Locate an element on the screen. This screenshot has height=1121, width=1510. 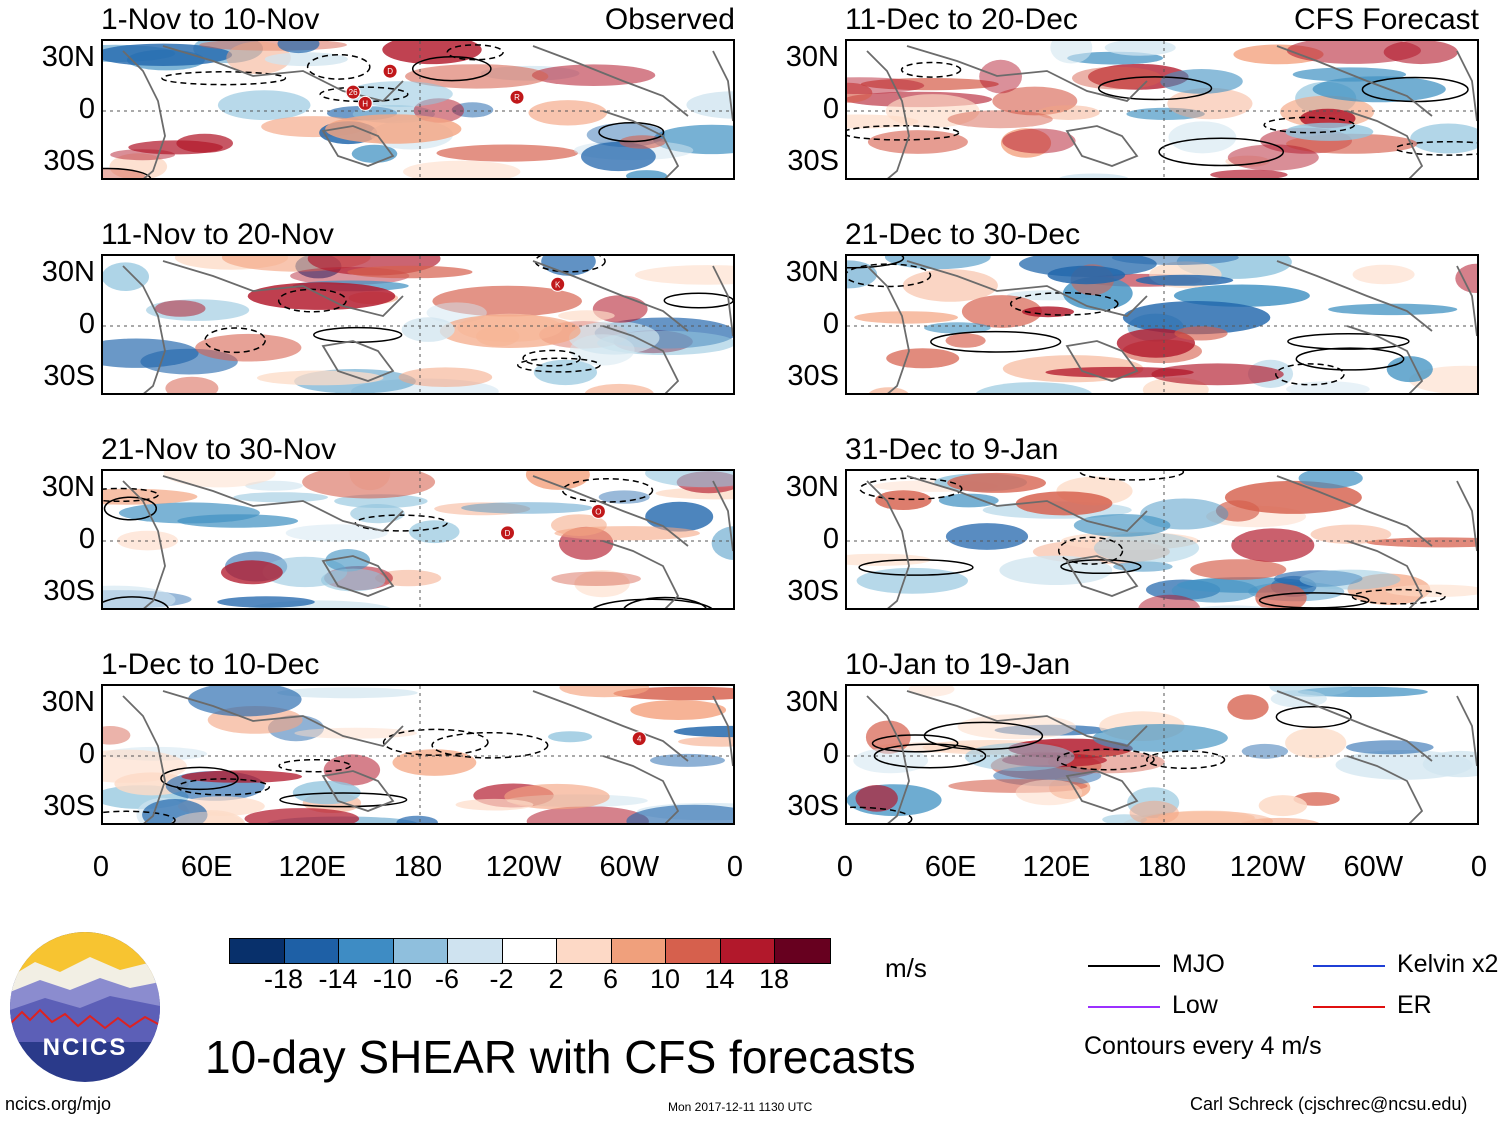
shear-map is located at coordinates (1162, 324).